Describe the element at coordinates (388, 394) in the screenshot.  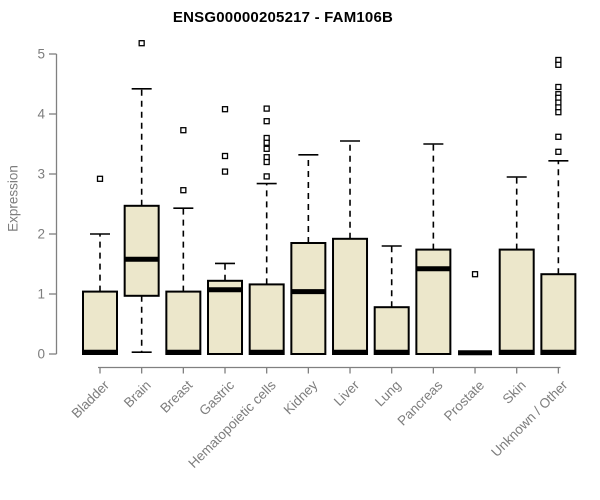
I see `x-tick-label: Lung` at that location.